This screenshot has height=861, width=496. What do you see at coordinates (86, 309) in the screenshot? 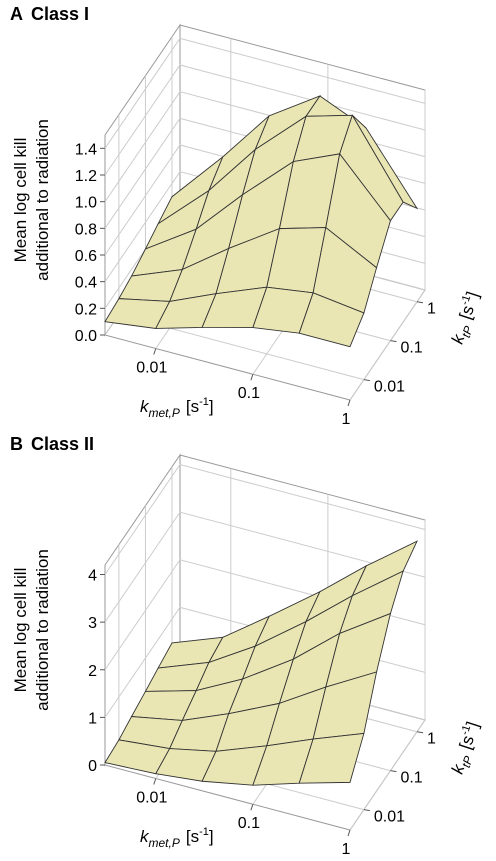
I see `z-tick-label: 0.2` at bounding box center [86, 309].